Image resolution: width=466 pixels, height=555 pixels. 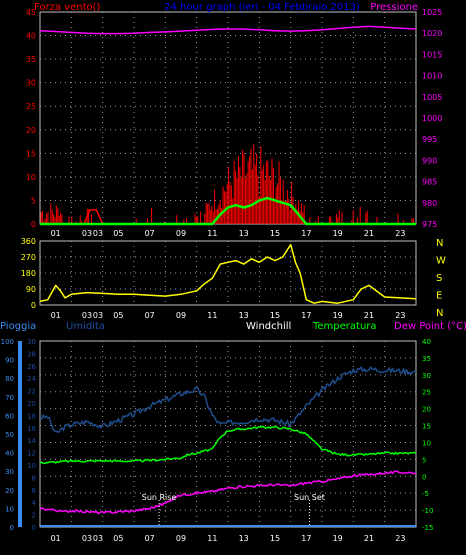 I want to click on humidity-line, so click(x=228, y=400).